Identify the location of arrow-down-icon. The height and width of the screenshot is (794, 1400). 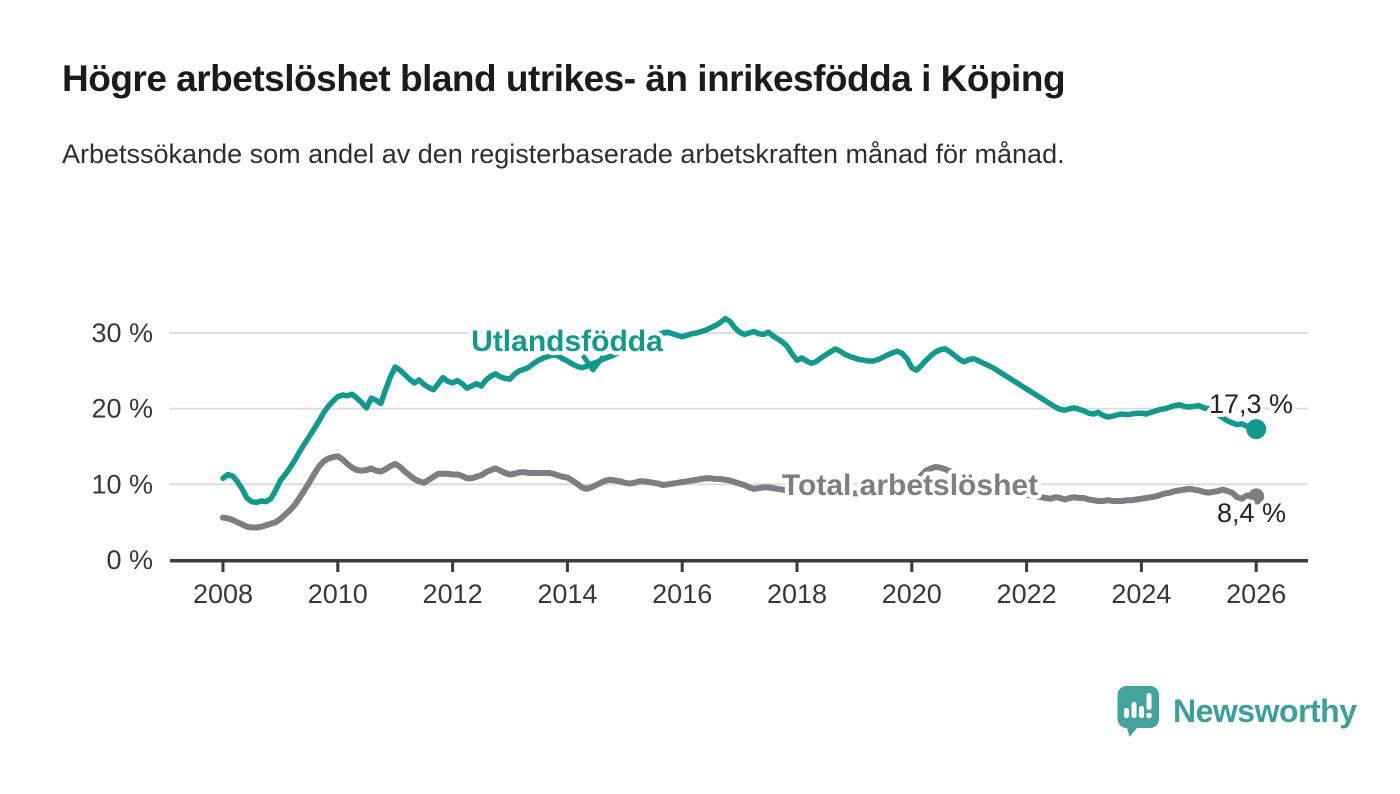
(593, 363).